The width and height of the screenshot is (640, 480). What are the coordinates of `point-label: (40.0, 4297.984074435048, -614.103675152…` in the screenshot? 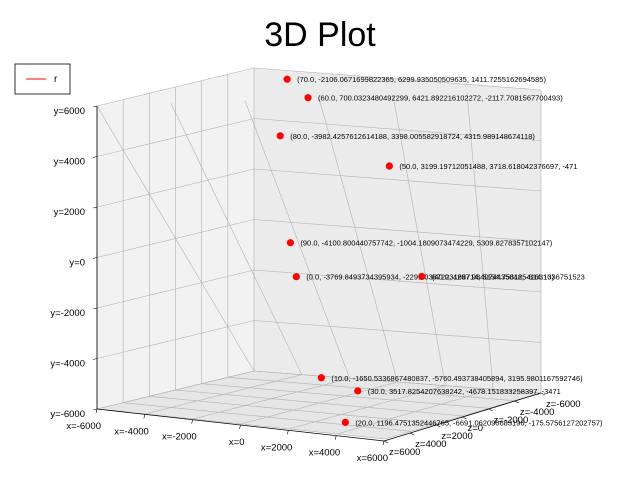 It's located at (508, 276).